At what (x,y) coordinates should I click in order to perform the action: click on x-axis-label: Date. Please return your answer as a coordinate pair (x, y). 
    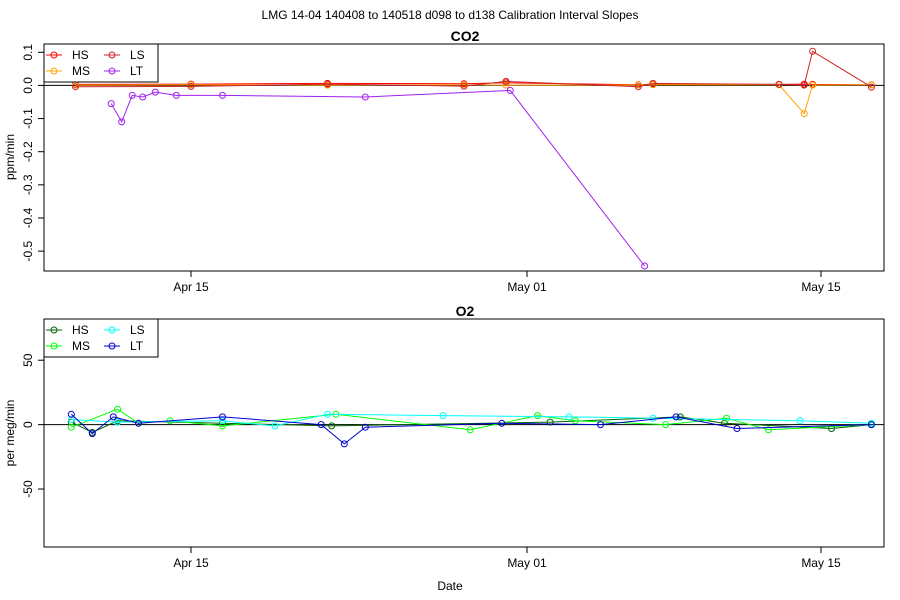
    Looking at the image, I should click on (450, 586).